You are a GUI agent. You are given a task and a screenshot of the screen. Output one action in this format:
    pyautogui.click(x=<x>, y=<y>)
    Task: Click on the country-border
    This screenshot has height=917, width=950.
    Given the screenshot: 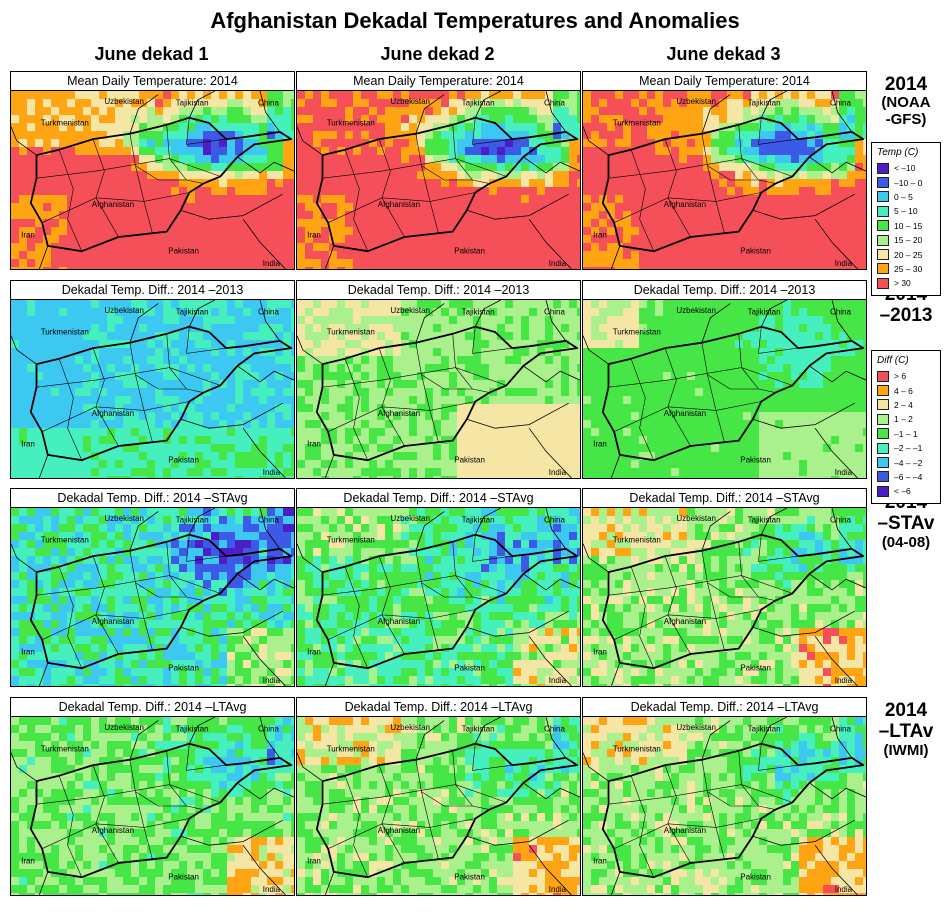 What is the action you would take?
    pyautogui.click(x=43, y=257)
    